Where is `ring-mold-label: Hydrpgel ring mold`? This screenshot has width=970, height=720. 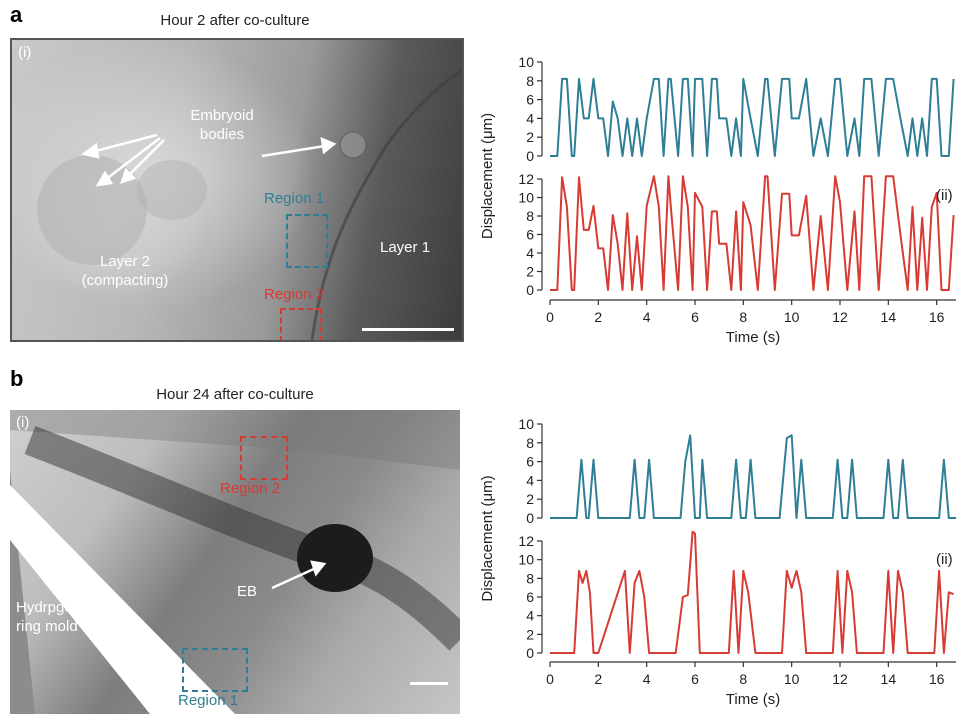 ring-mold-label: Hydrpgel ring mold is located at coordinates (47, 617).